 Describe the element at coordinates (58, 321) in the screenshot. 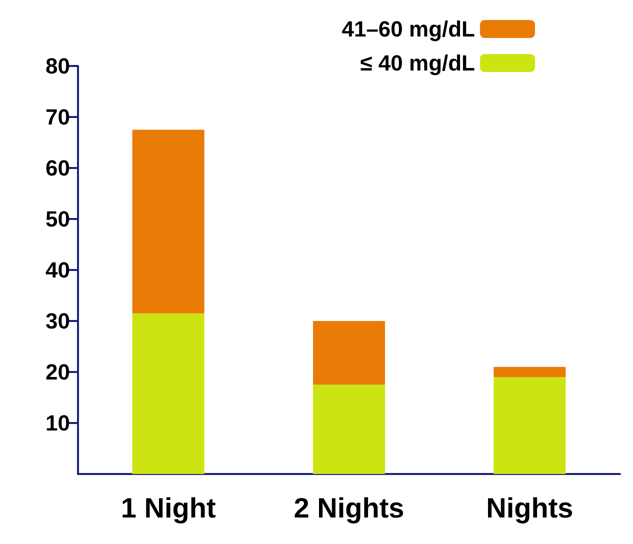

I see `y-tick-label: 30` at that location.